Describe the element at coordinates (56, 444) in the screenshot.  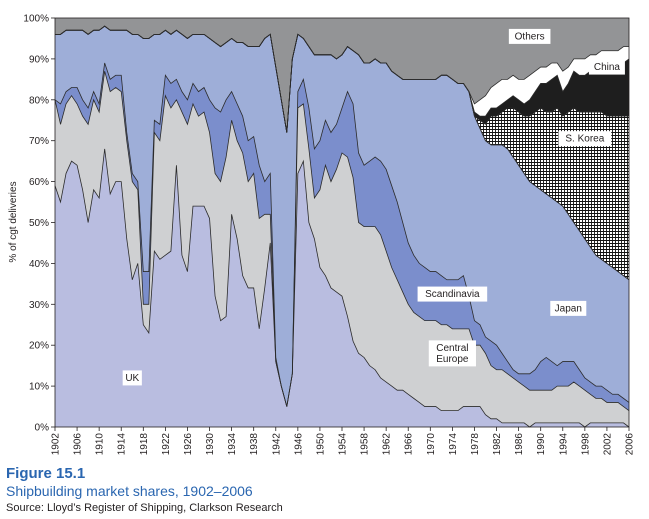
I see `x-tick-label: 1902` at that location.